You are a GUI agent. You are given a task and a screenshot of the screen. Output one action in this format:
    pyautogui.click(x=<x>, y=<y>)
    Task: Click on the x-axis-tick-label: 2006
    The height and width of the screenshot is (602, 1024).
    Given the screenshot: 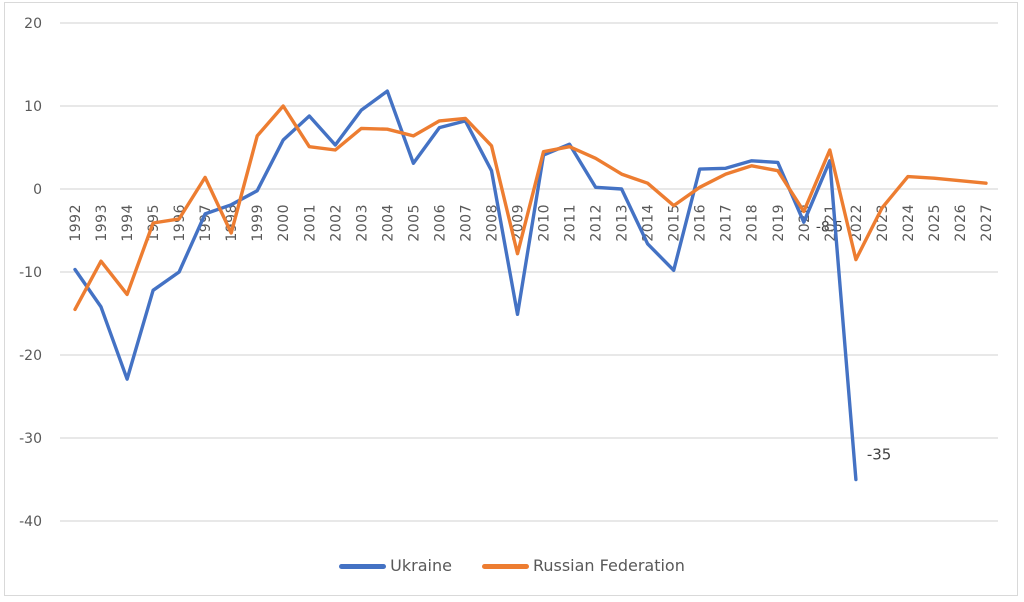 What is the action you would take?
    pyautogui.click(x=440, y=223)
    